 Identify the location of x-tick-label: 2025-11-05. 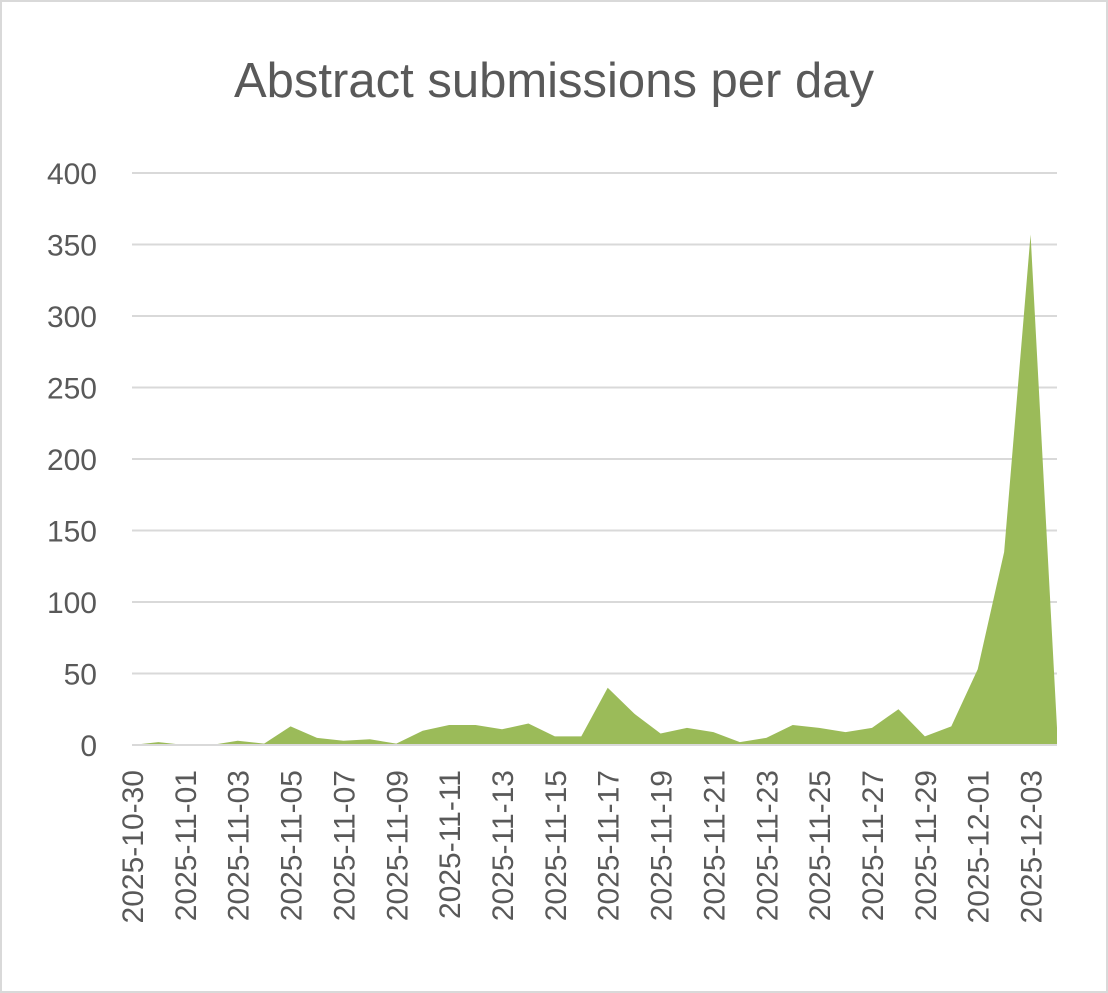
(292, 845).